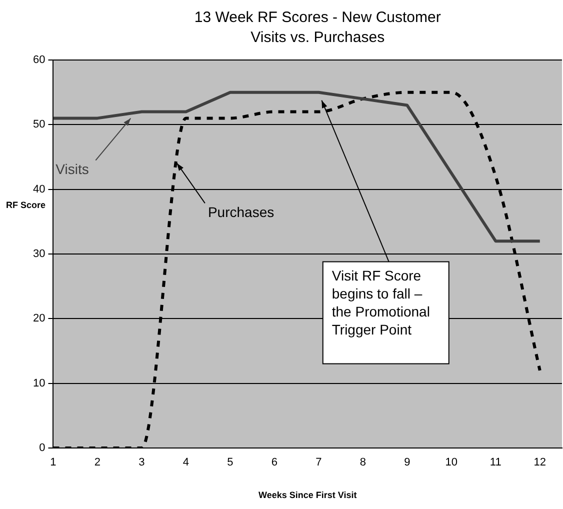  Describe the element at coordinates (39, 60) in the screenshot. I see `y-tick-label: 60` at that location.